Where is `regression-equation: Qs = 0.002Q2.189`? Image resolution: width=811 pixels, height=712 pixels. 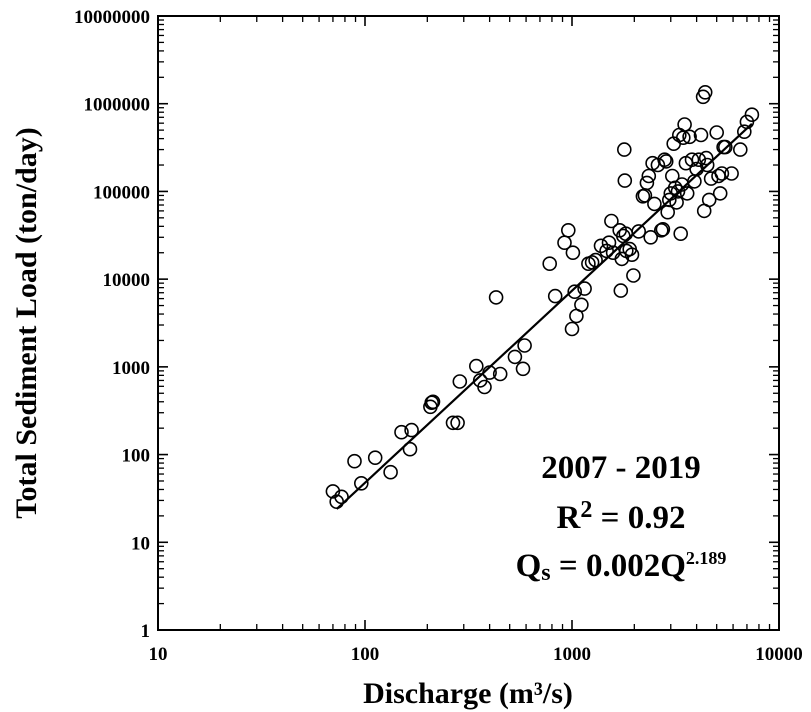
regression-equation: Qs = 0.002Q2.189 is located at coordinates (621, 567).